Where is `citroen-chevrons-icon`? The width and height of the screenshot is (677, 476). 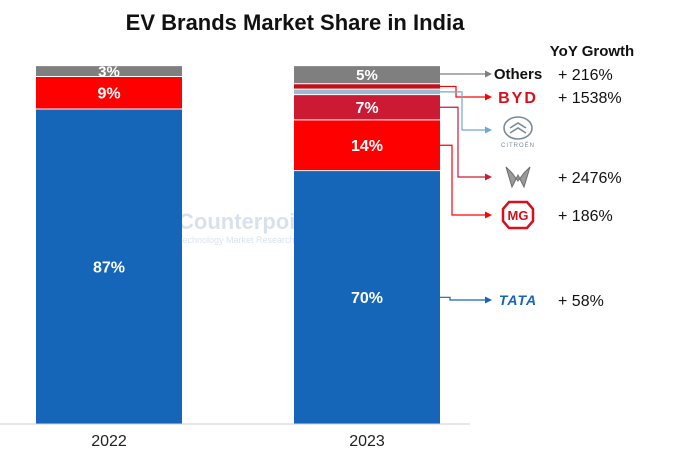
citroen-chevrons-icon is located at coordinates (518, 128).